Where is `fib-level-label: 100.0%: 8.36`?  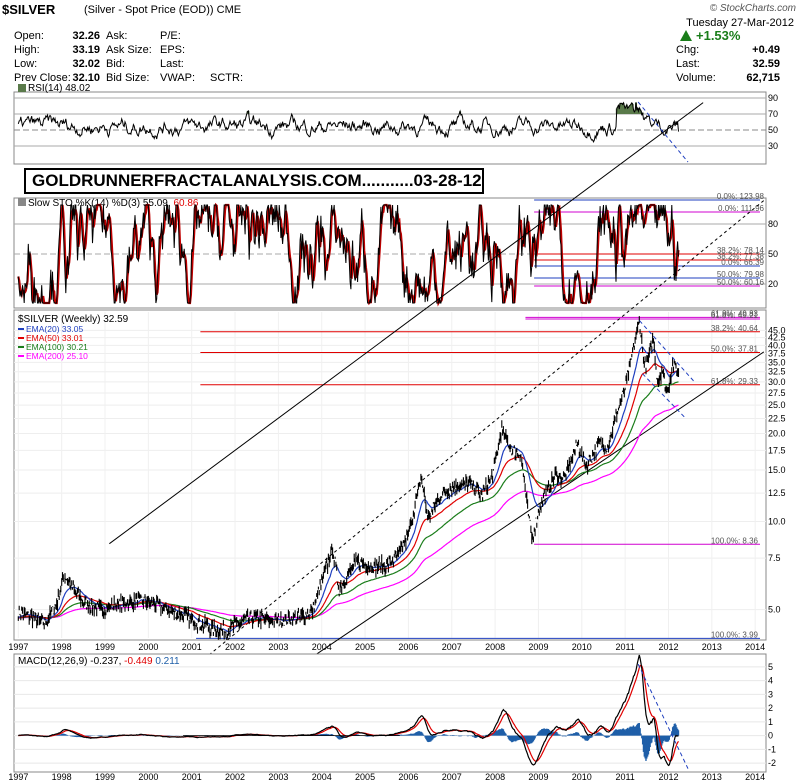 fib-level-label: 100.0%: 8.36 is located at coordinates (735, 540).